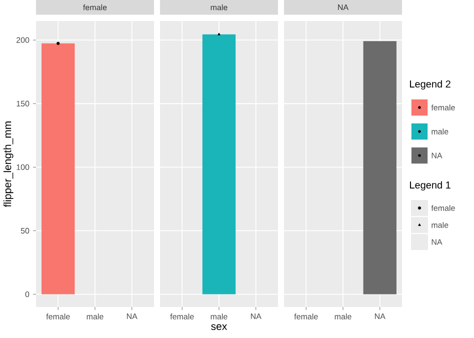  Describe the element at coordinates (95, 7) in the screenshot. I see `chart-title: female` at that location.